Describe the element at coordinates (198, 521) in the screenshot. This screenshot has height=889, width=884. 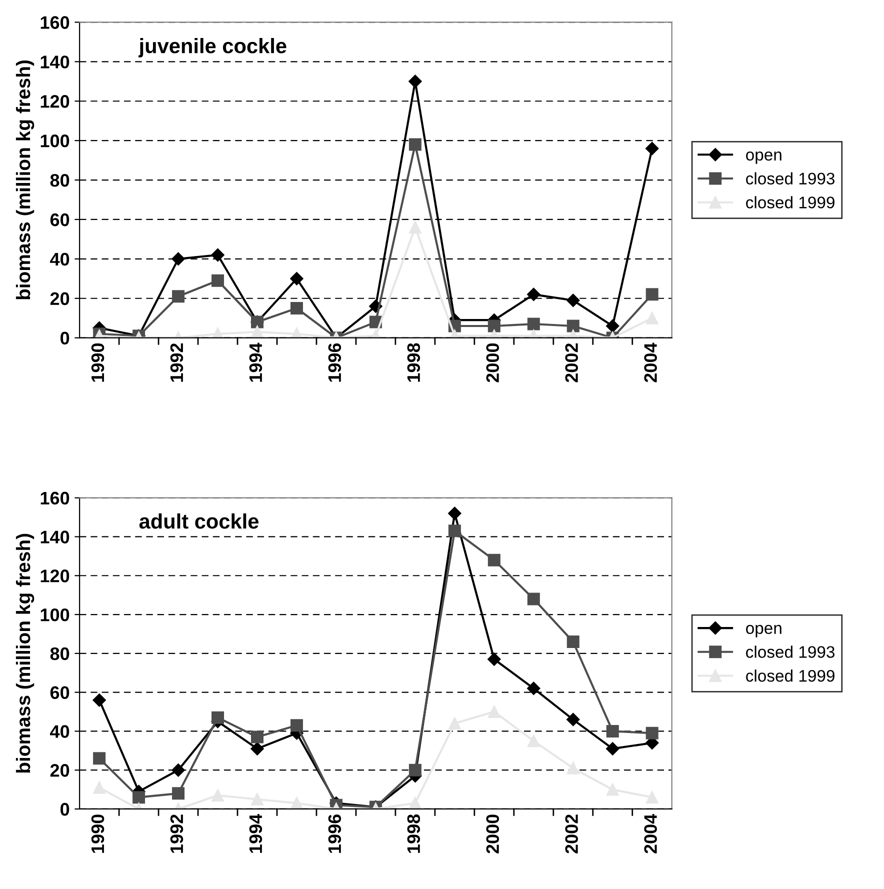
I see `text: adult cockle` at that location.